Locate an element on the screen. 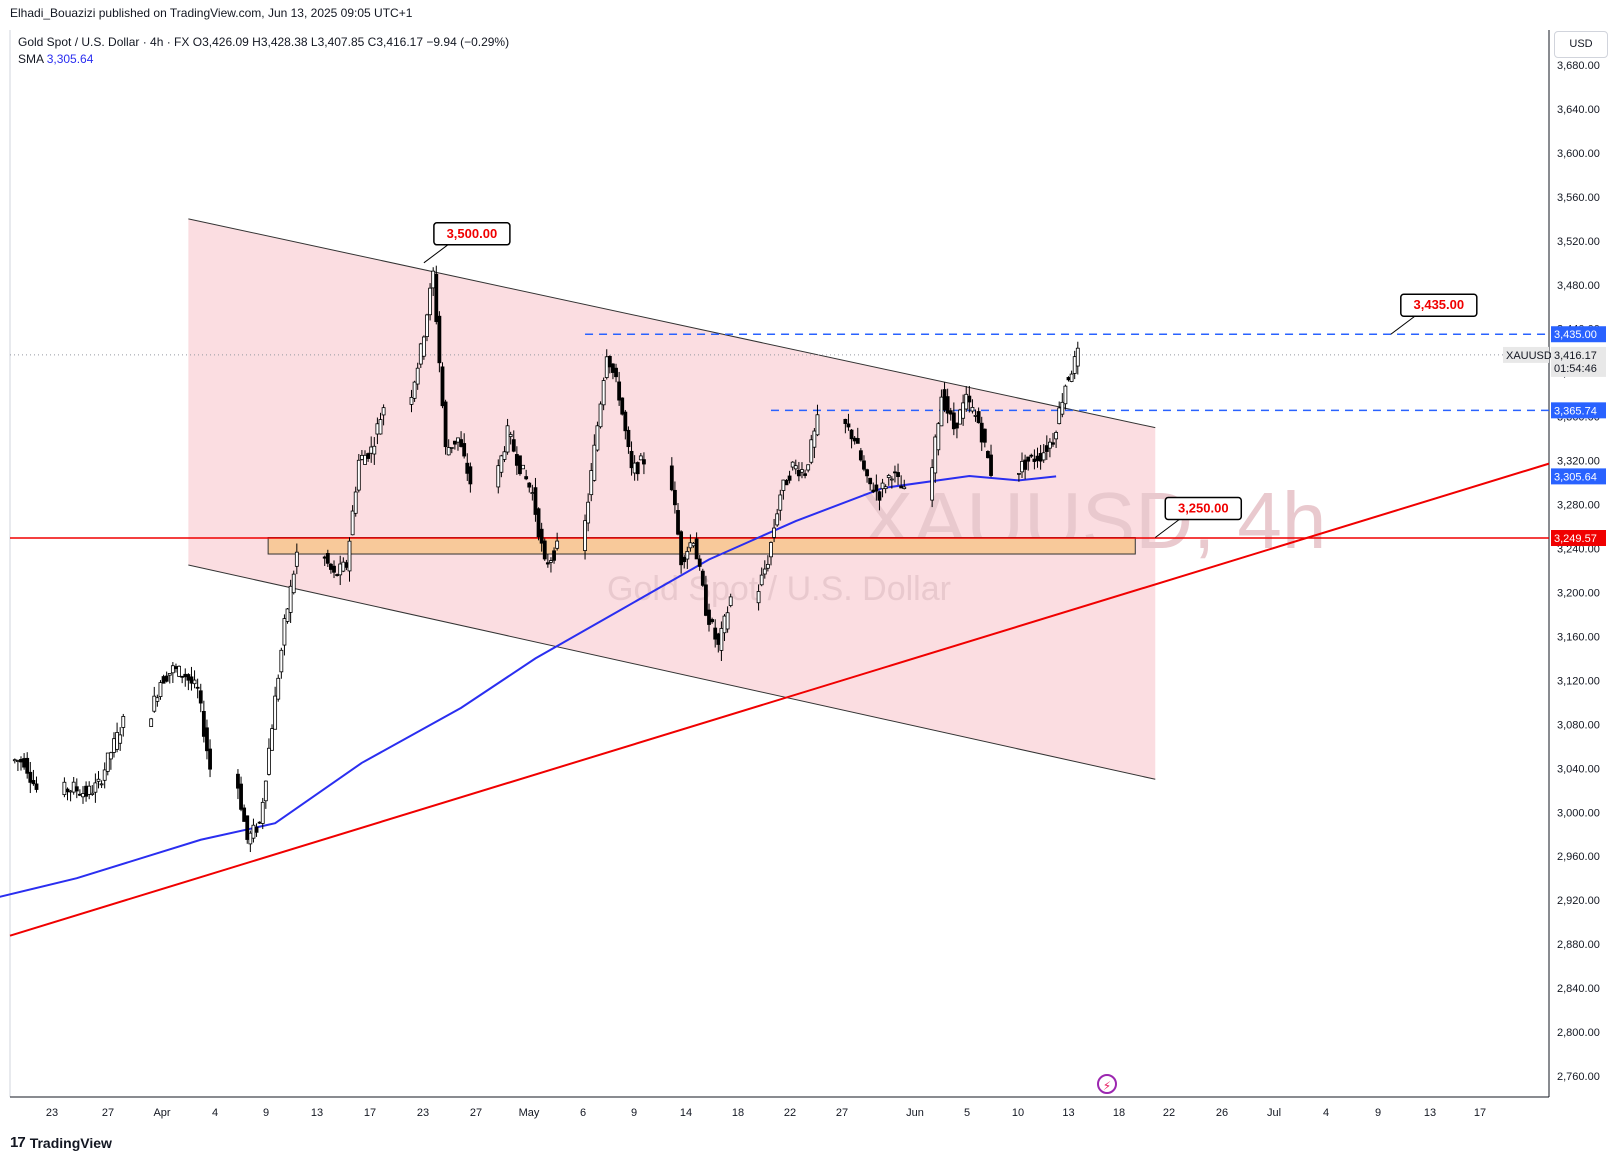  symbol-description: Gold Spot / U.S. Dollar · 4h · FX is located at coordinates (104, 42).